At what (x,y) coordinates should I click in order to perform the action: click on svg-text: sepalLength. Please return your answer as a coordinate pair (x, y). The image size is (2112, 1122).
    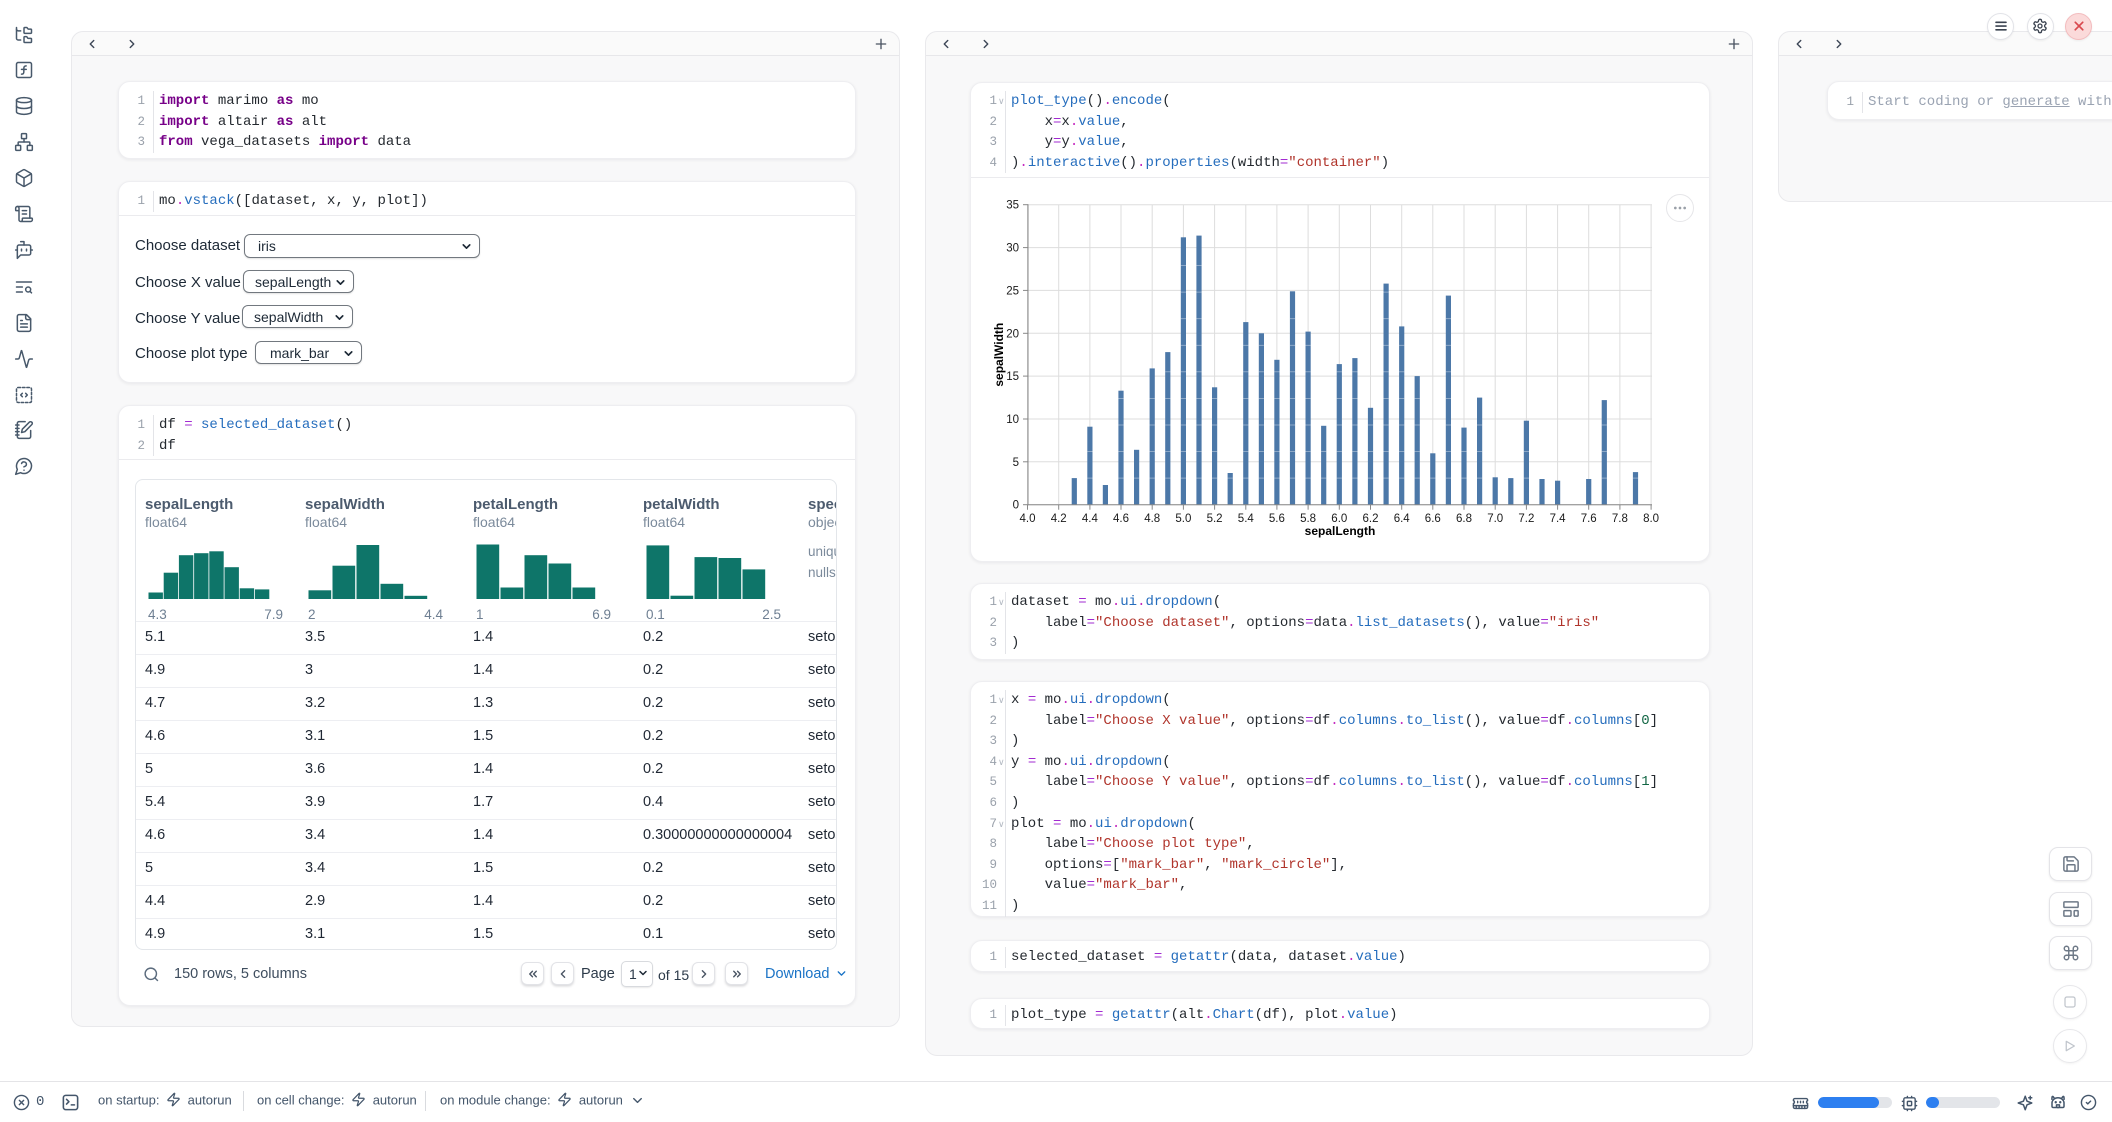
    Looking at the image, I should click on (1340, 531).